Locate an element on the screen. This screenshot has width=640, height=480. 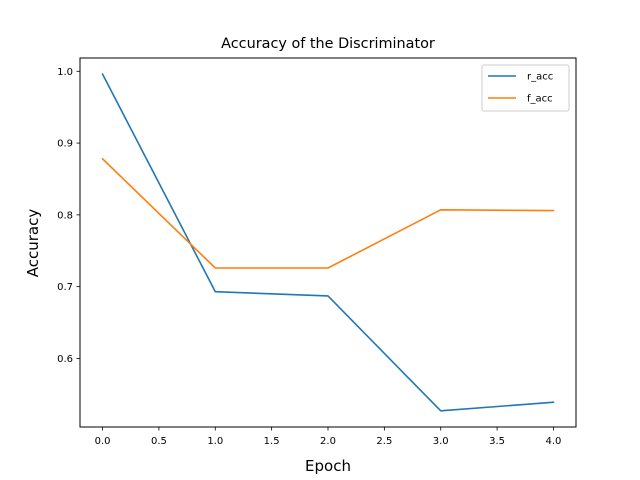
legend: r_acc f_acc is located at coordinates (525, 88).